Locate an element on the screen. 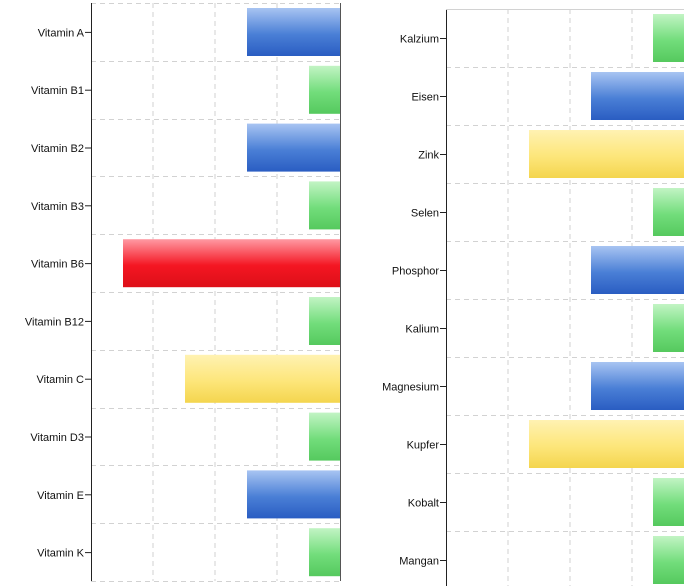 The width and height of the screenshot is (684, 586). tick-label-vitamin-a: Vitamin A is located at coordinates (61, 33).